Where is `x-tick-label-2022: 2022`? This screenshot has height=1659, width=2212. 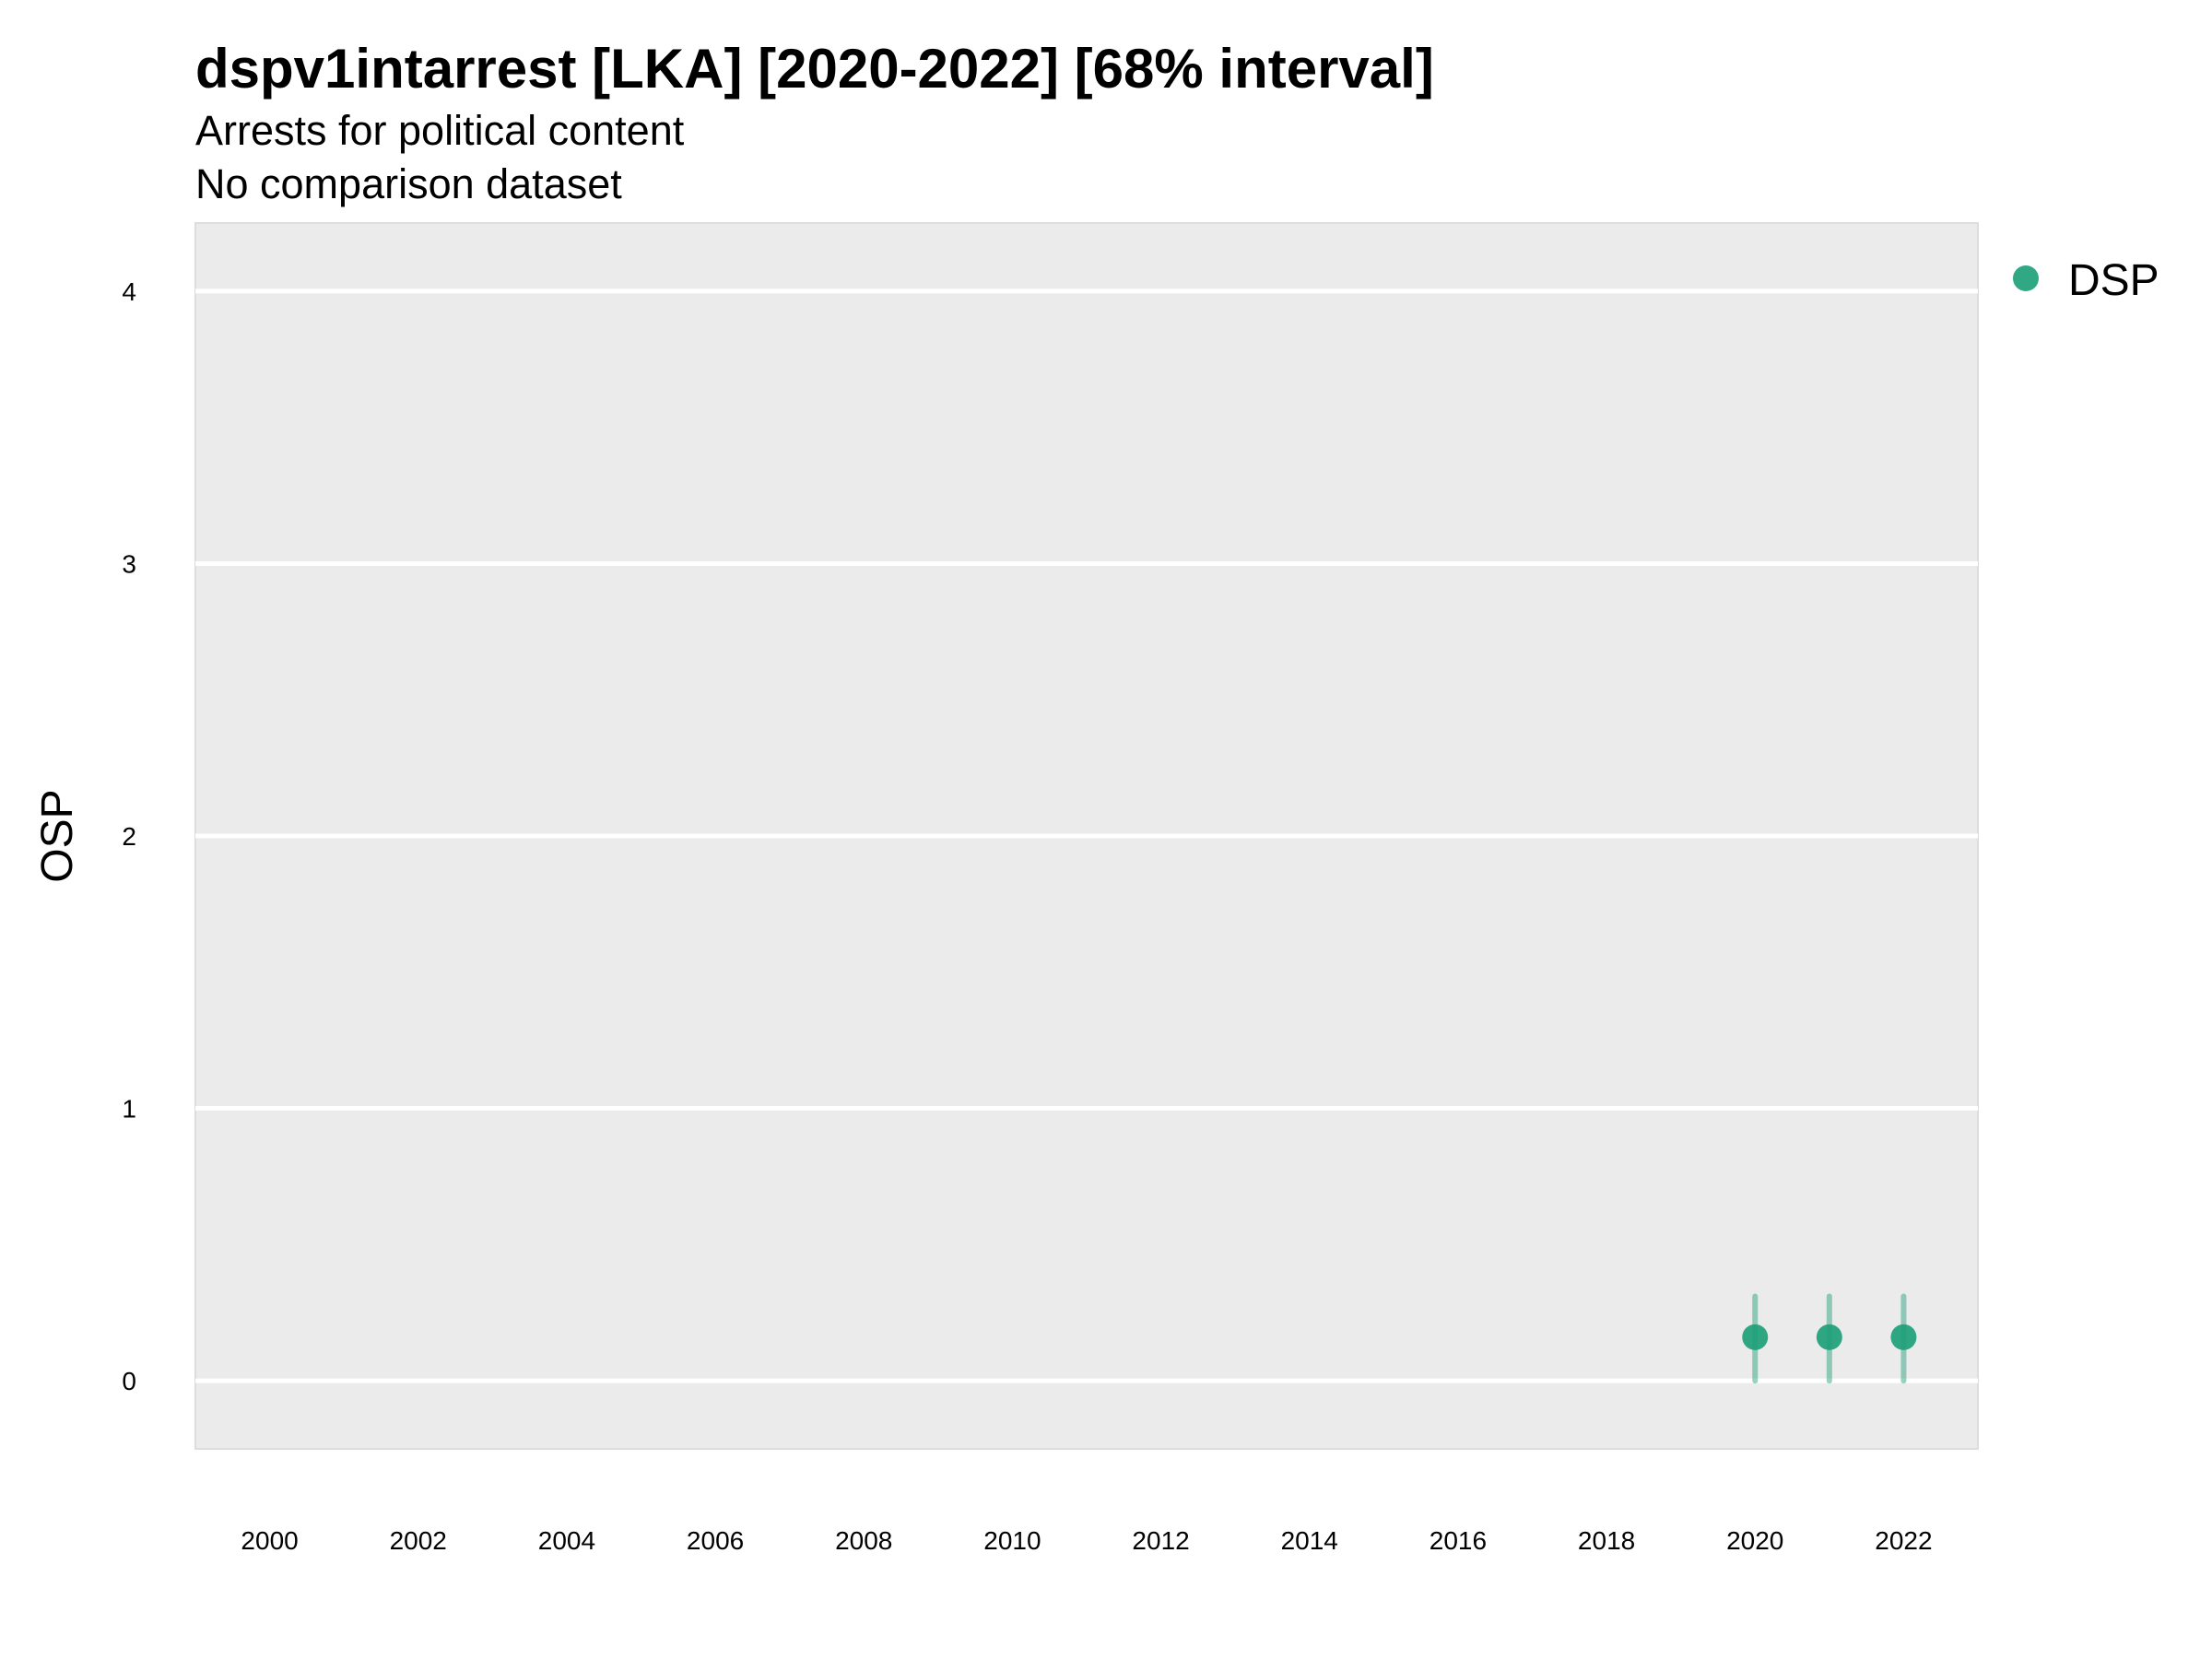
x-tick-label-2022: 2022 is located at coordinates (1903, 1540).